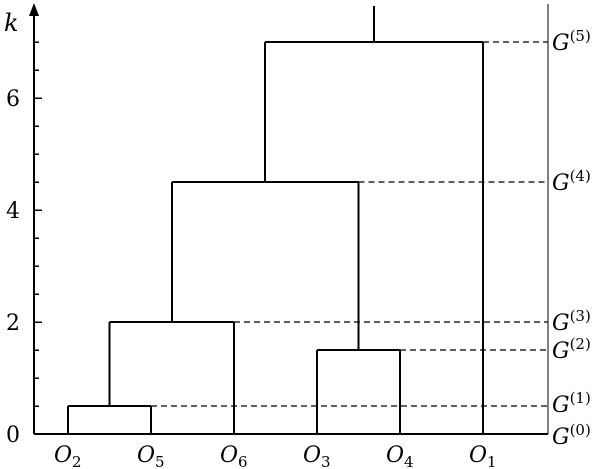 This screenshot has height=469, width=600. I want to click on level-label: G(1), so click(571, 403).